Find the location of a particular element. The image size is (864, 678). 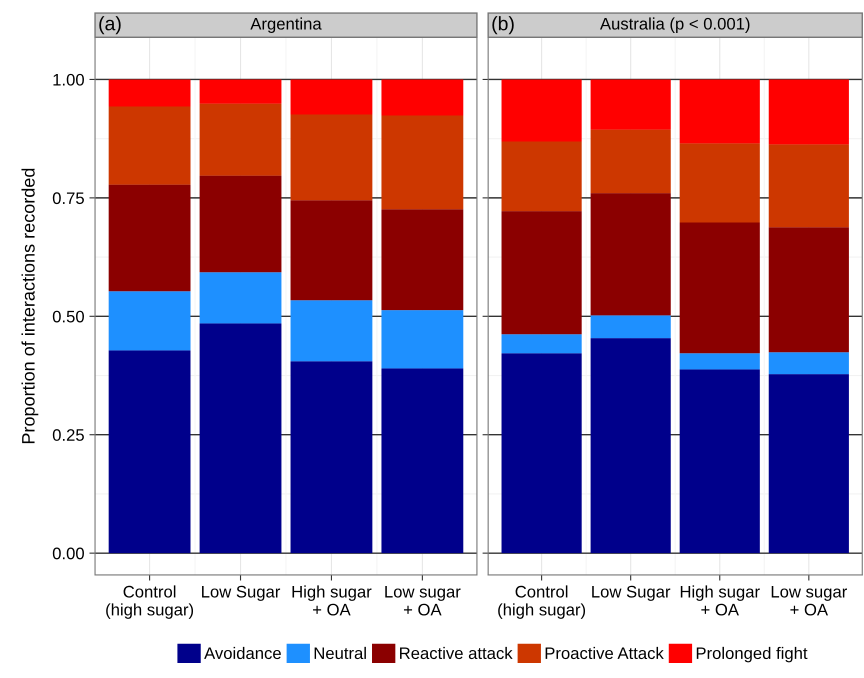

legend-label: Avoidance is located at coordinates (242, 653).